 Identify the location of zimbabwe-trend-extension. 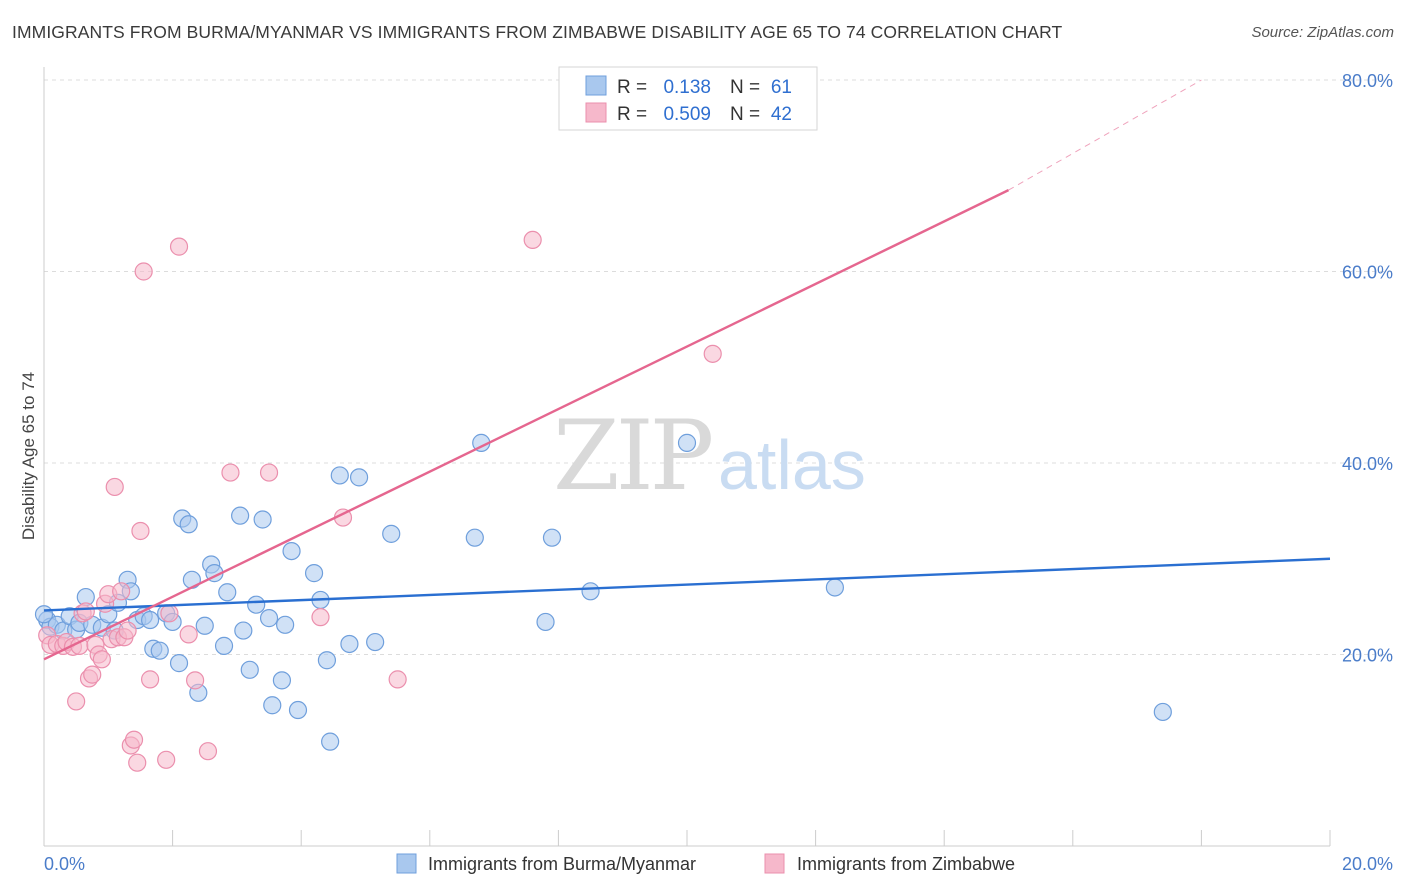
(1105, 135).